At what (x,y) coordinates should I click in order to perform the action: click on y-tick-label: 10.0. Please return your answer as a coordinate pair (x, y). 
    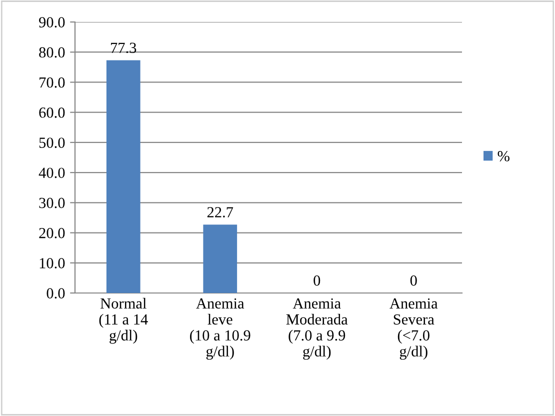
    Looking at the image, I should click on (52, 263).